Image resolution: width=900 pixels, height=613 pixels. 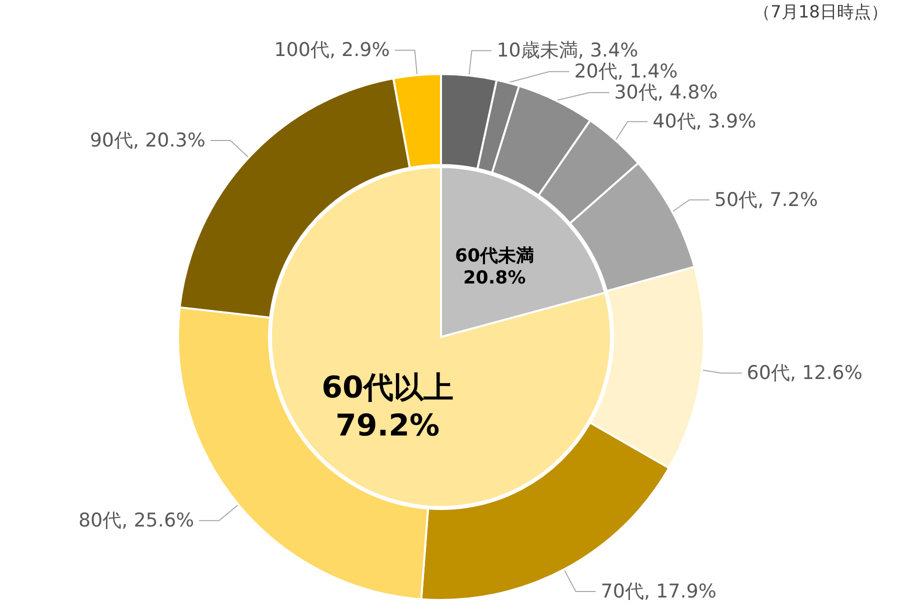 I want to click on slice-label: 10歳未満, 3.4%, so click(x=567, y=51).